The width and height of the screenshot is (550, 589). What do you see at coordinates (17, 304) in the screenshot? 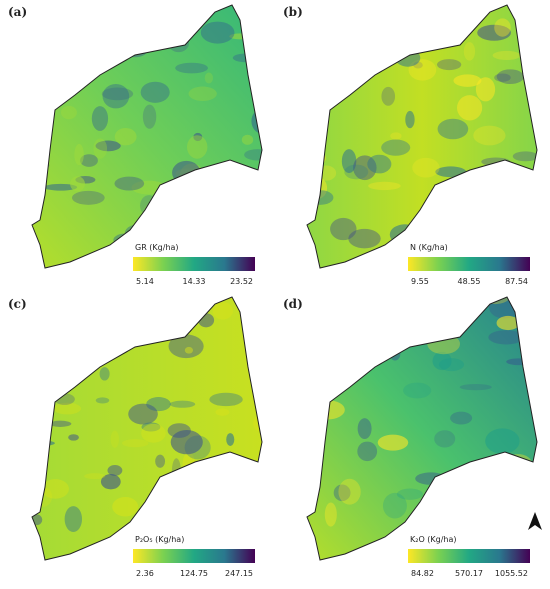
I see `panel-label: (c)` at bounding box center [17, 304].